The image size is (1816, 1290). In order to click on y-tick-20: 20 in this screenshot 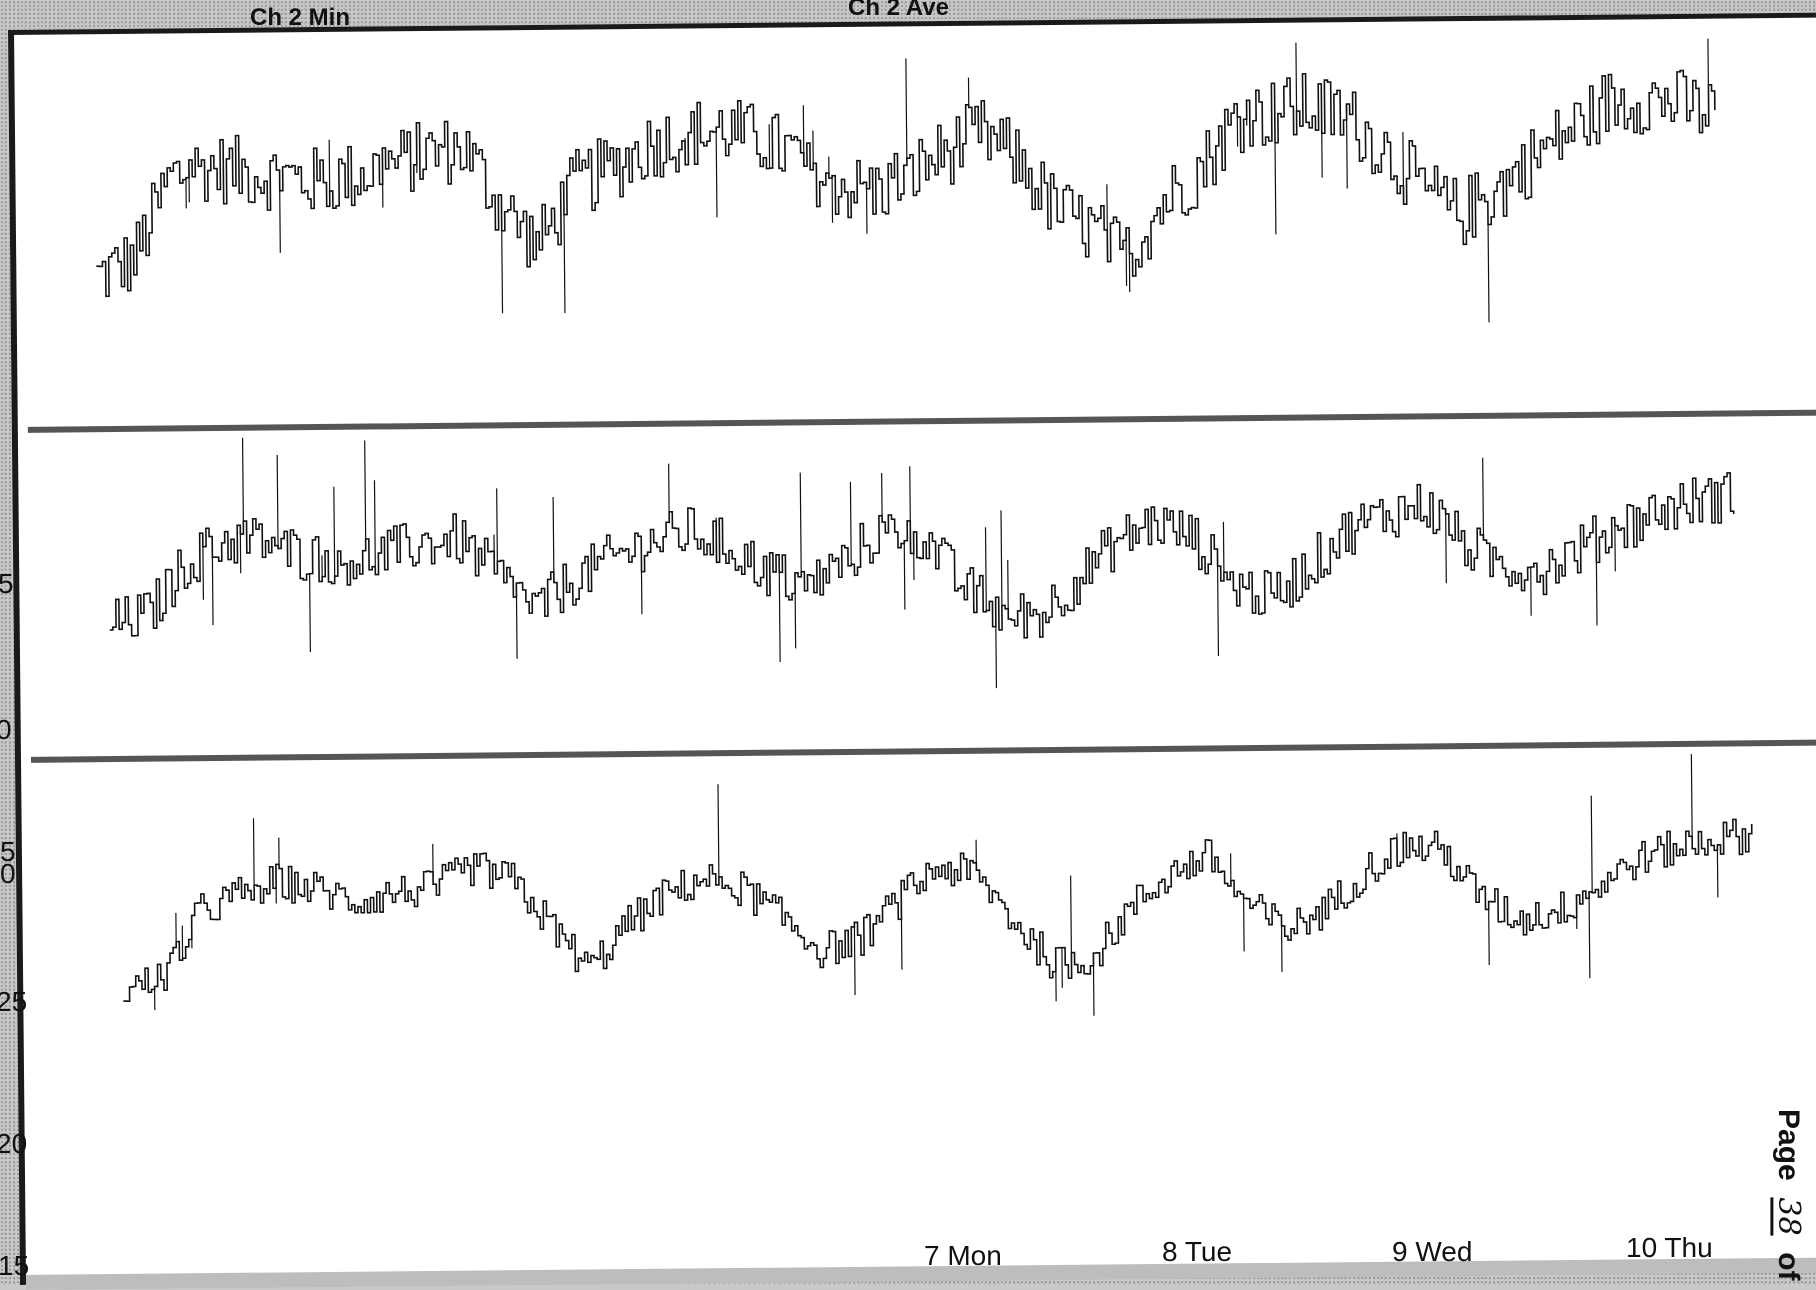, I will do `click(13, 1144)`.